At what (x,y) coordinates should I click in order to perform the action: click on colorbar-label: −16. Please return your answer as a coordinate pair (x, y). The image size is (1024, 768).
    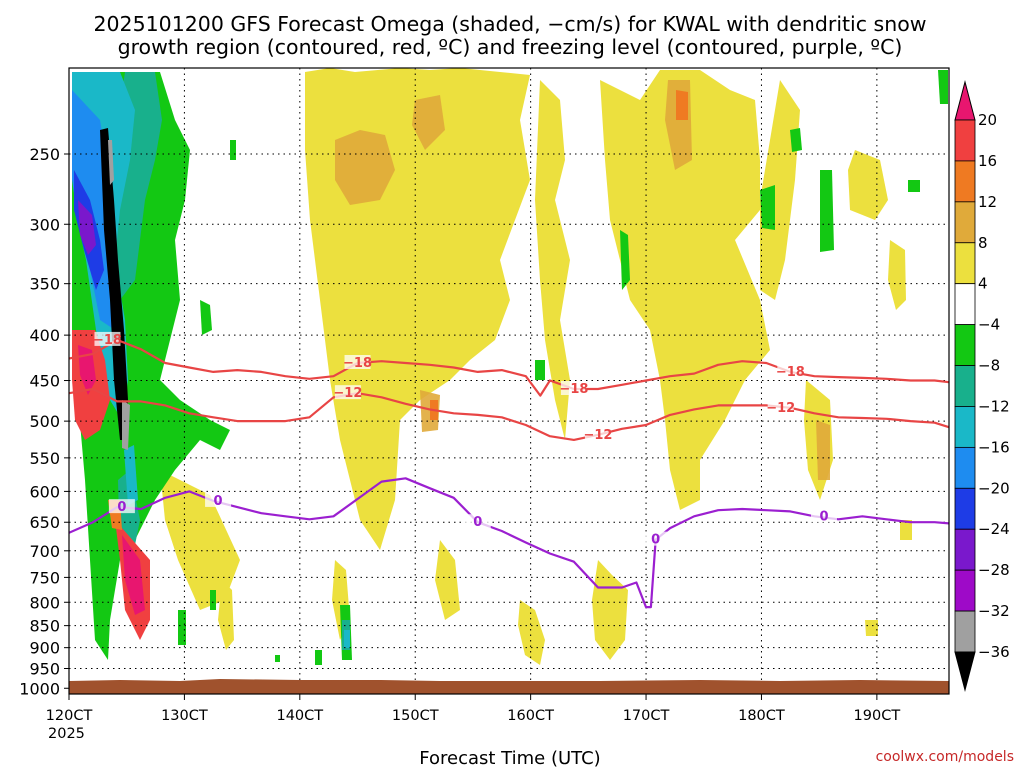
    Looking at the image, I should click on (994, 447).